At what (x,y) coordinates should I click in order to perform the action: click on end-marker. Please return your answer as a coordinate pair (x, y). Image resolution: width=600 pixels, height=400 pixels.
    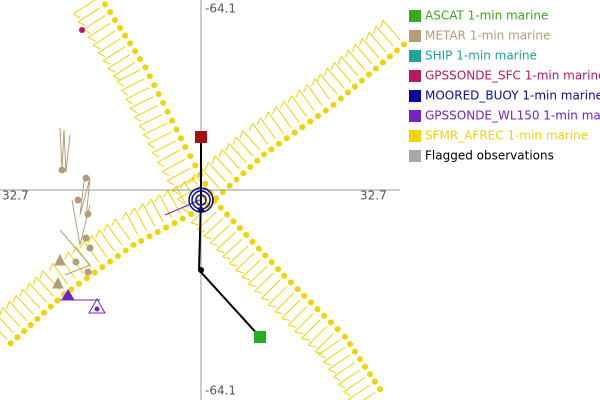
    Looking at the image, I should click on (260, 337).